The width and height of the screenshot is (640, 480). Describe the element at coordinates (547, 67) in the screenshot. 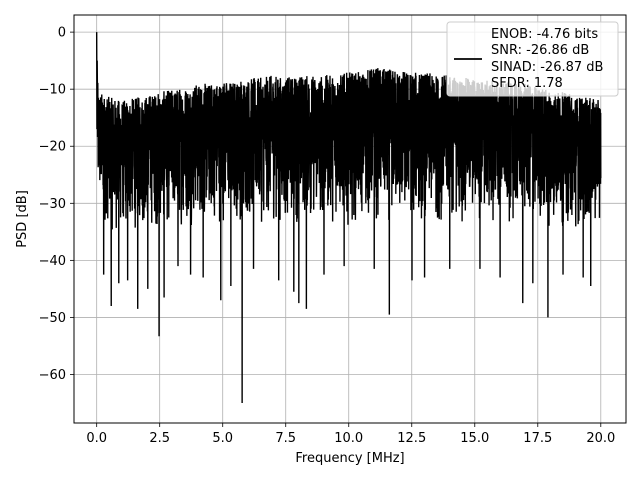

I see `legend-entry-sinad: SINAD: -26.87 dB` at that location.